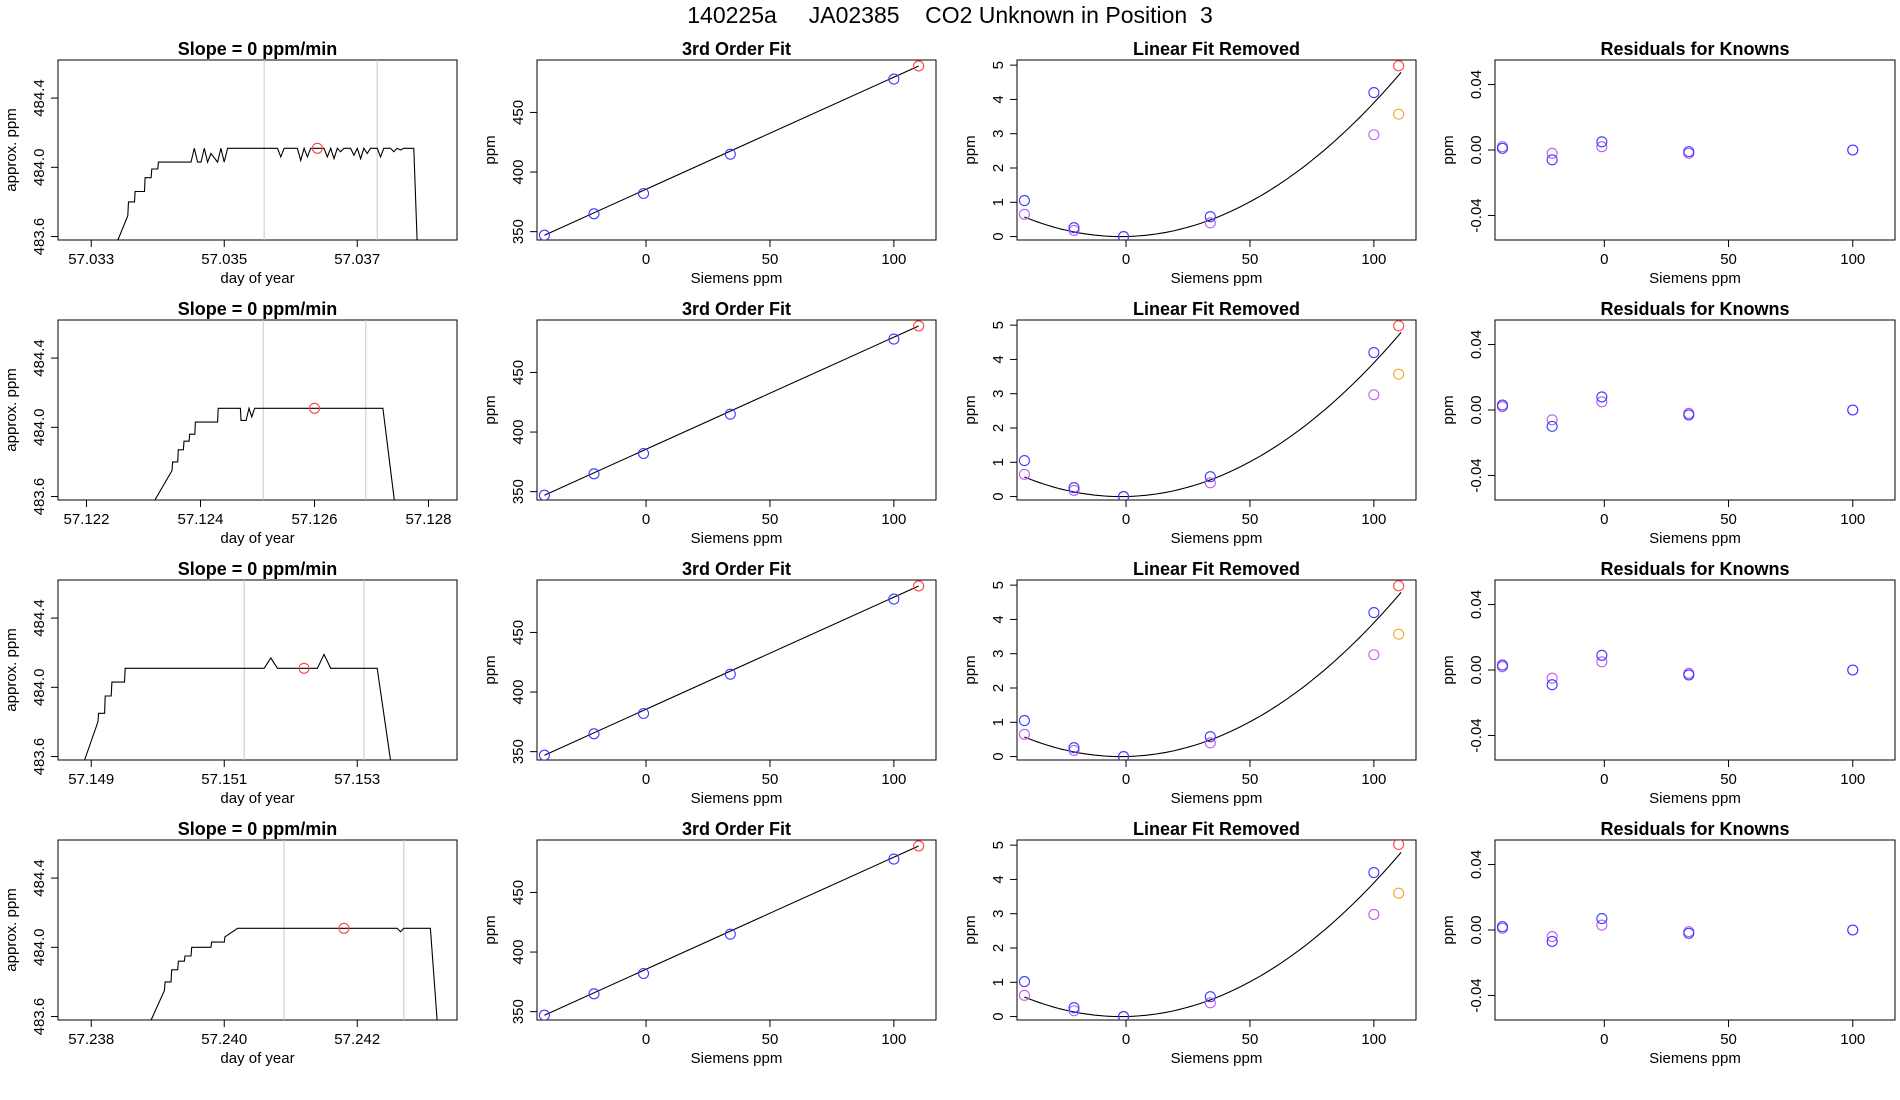  What do you see at coordinates (1476, 864) in the screenshot?
I see `y-tick-label: 0.04` at bounding box center [1476, 864].